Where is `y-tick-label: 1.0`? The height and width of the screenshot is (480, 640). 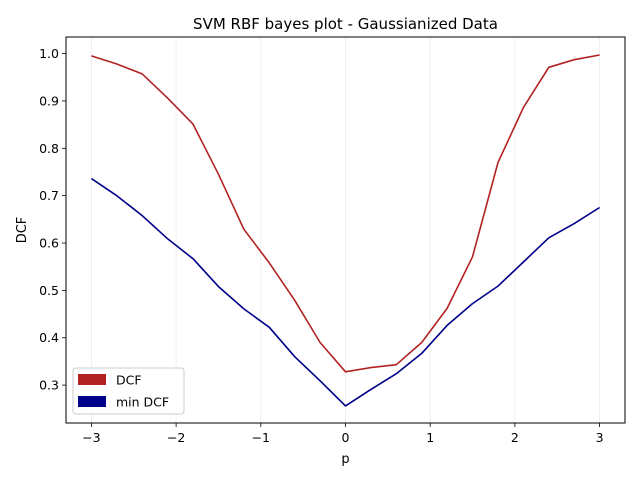 y-tick-label: 1.0 is located at coordinates (49, 53).